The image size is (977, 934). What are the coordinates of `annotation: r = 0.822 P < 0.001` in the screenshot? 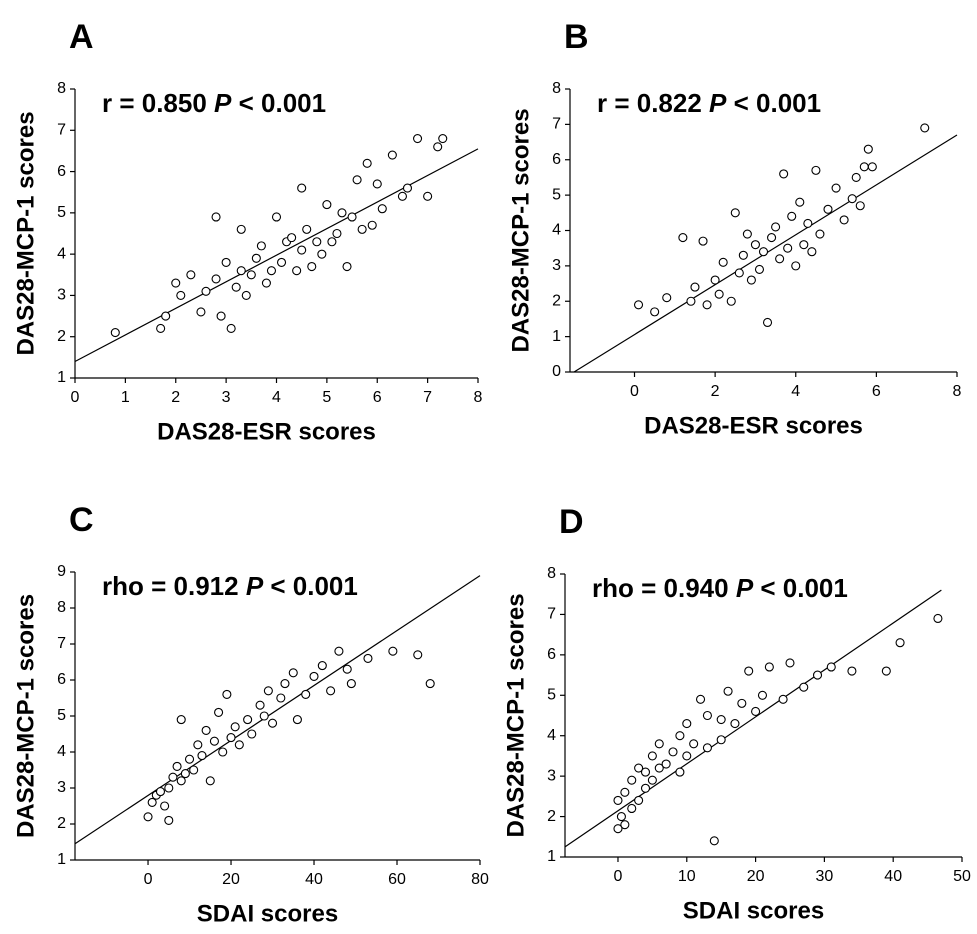 It's located at (709, 103).